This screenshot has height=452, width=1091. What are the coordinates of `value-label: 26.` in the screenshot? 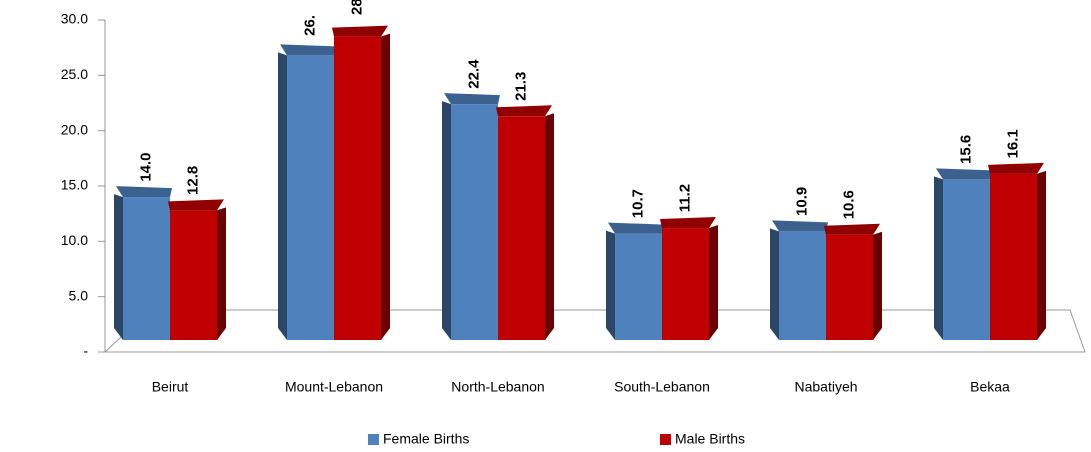 It's located at (309, 25).